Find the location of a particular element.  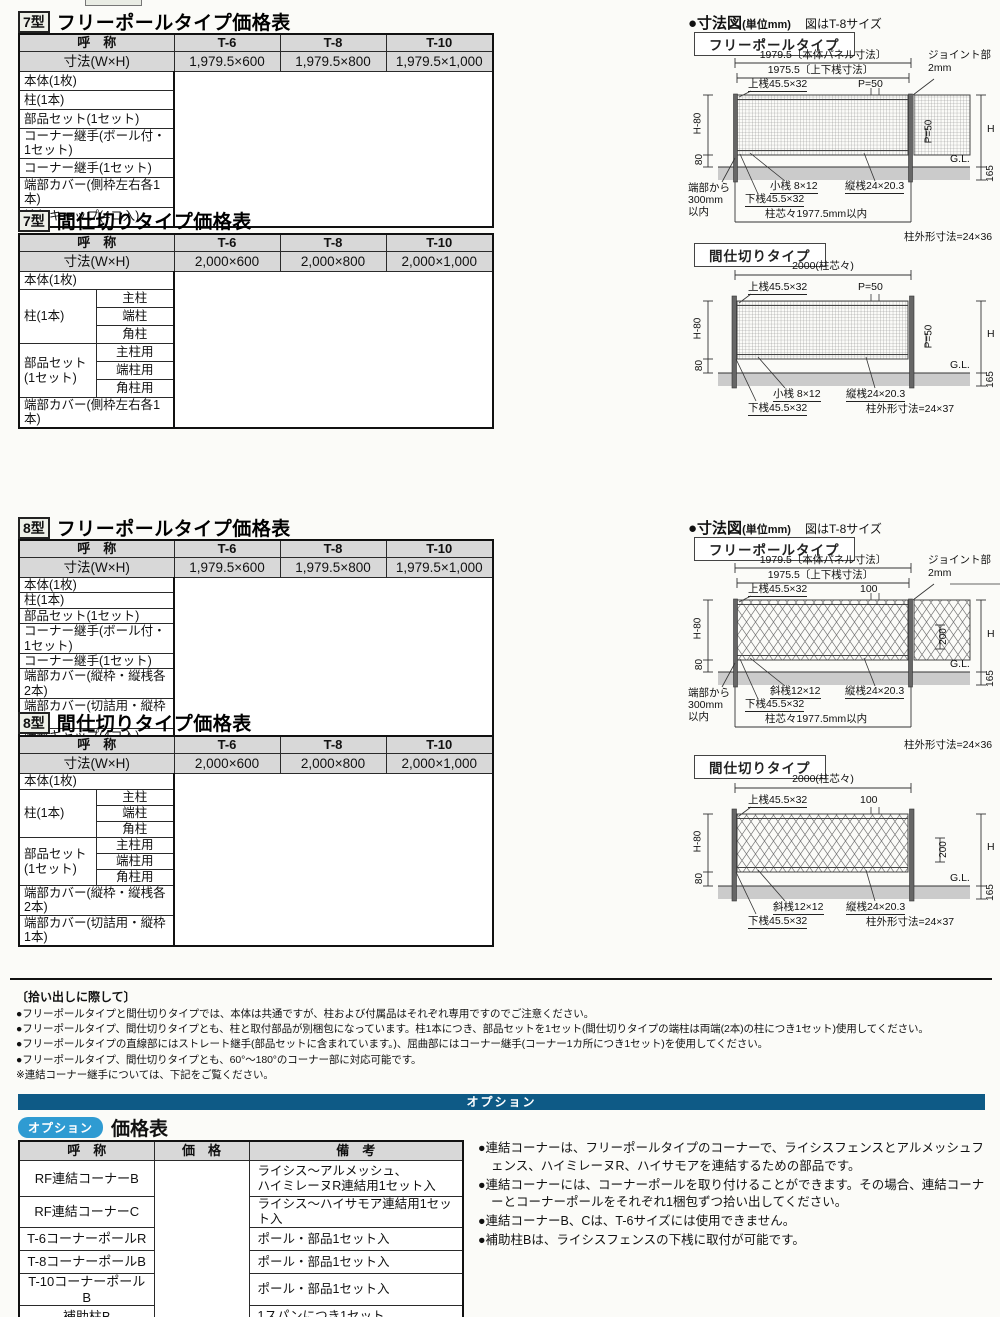

joint-gap: 2mm is located at coordinates (940, 573).